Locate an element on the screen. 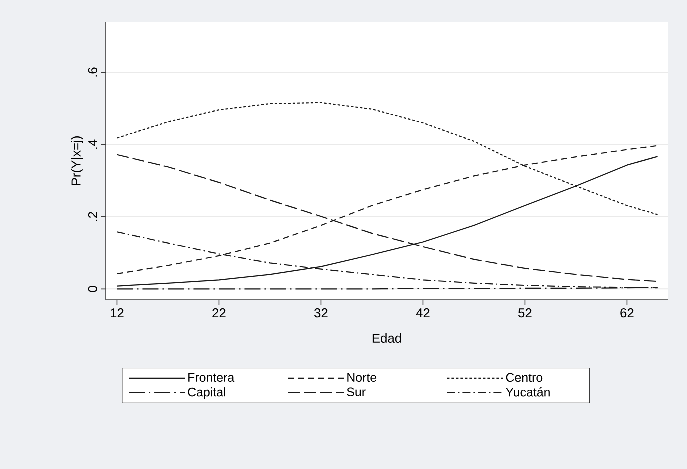 The width and height of the screenshot is (687, 469). legend-label: Sur is located at coordinates (356, 392).